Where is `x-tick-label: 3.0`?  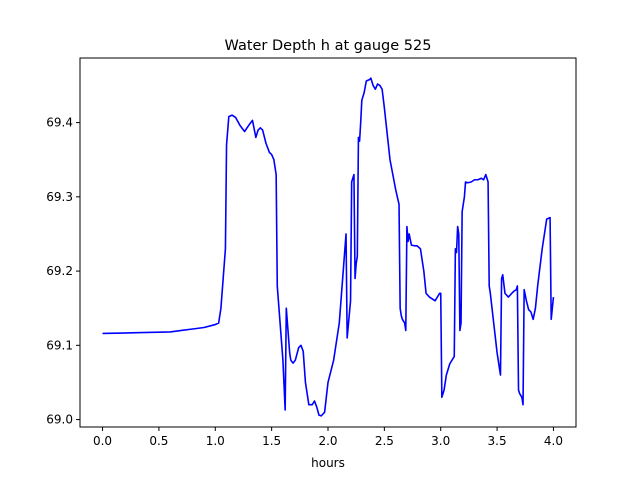
x-tick-label: 3.0 is located at coordinates (440, 441).